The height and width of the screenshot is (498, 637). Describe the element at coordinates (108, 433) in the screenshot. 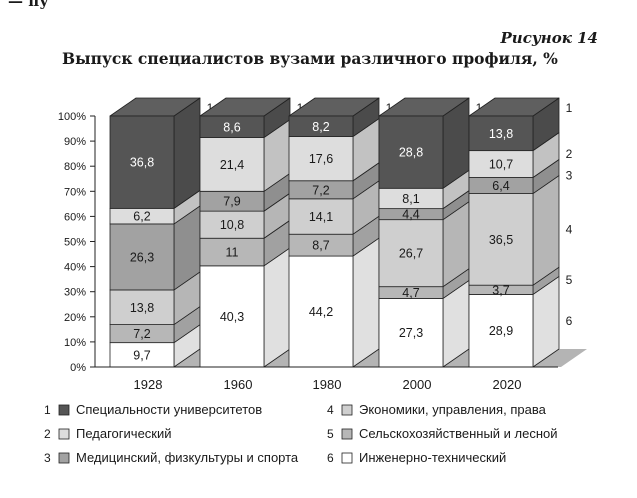

I see `legend-item-2: 2 Педагогический` at that location.